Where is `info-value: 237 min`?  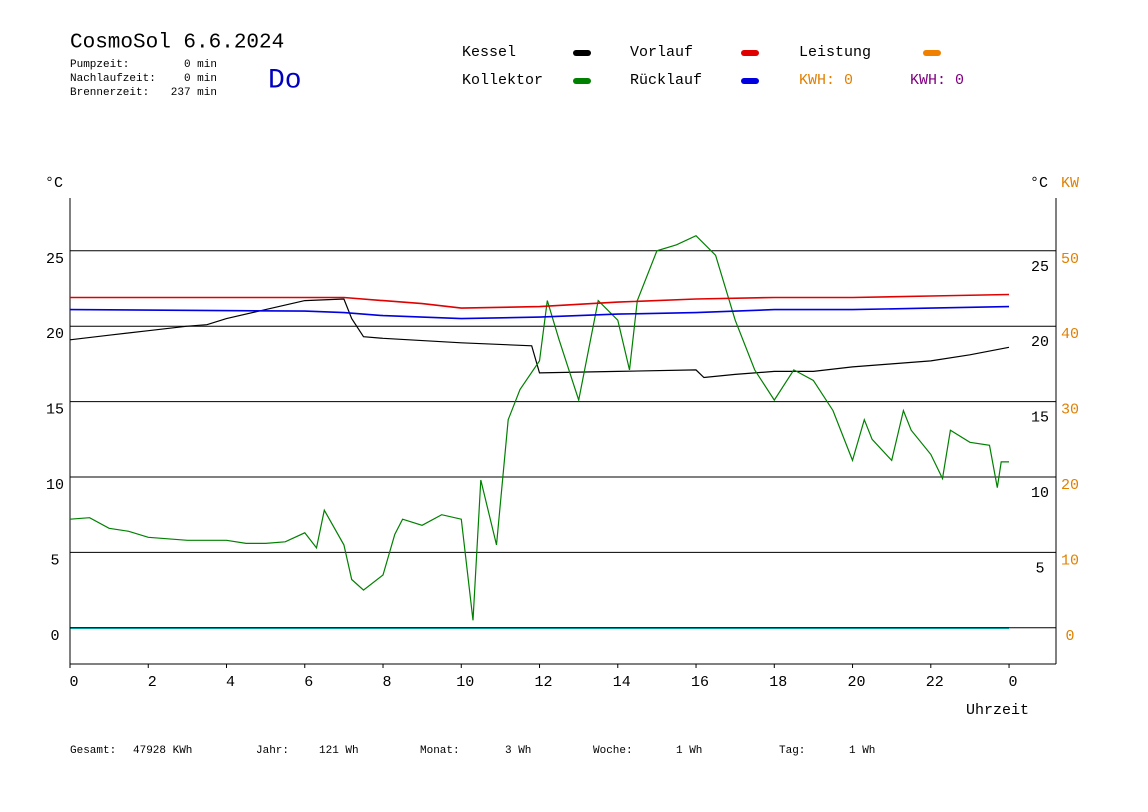 info-value: 237 min is located at coordinates (194, 93).